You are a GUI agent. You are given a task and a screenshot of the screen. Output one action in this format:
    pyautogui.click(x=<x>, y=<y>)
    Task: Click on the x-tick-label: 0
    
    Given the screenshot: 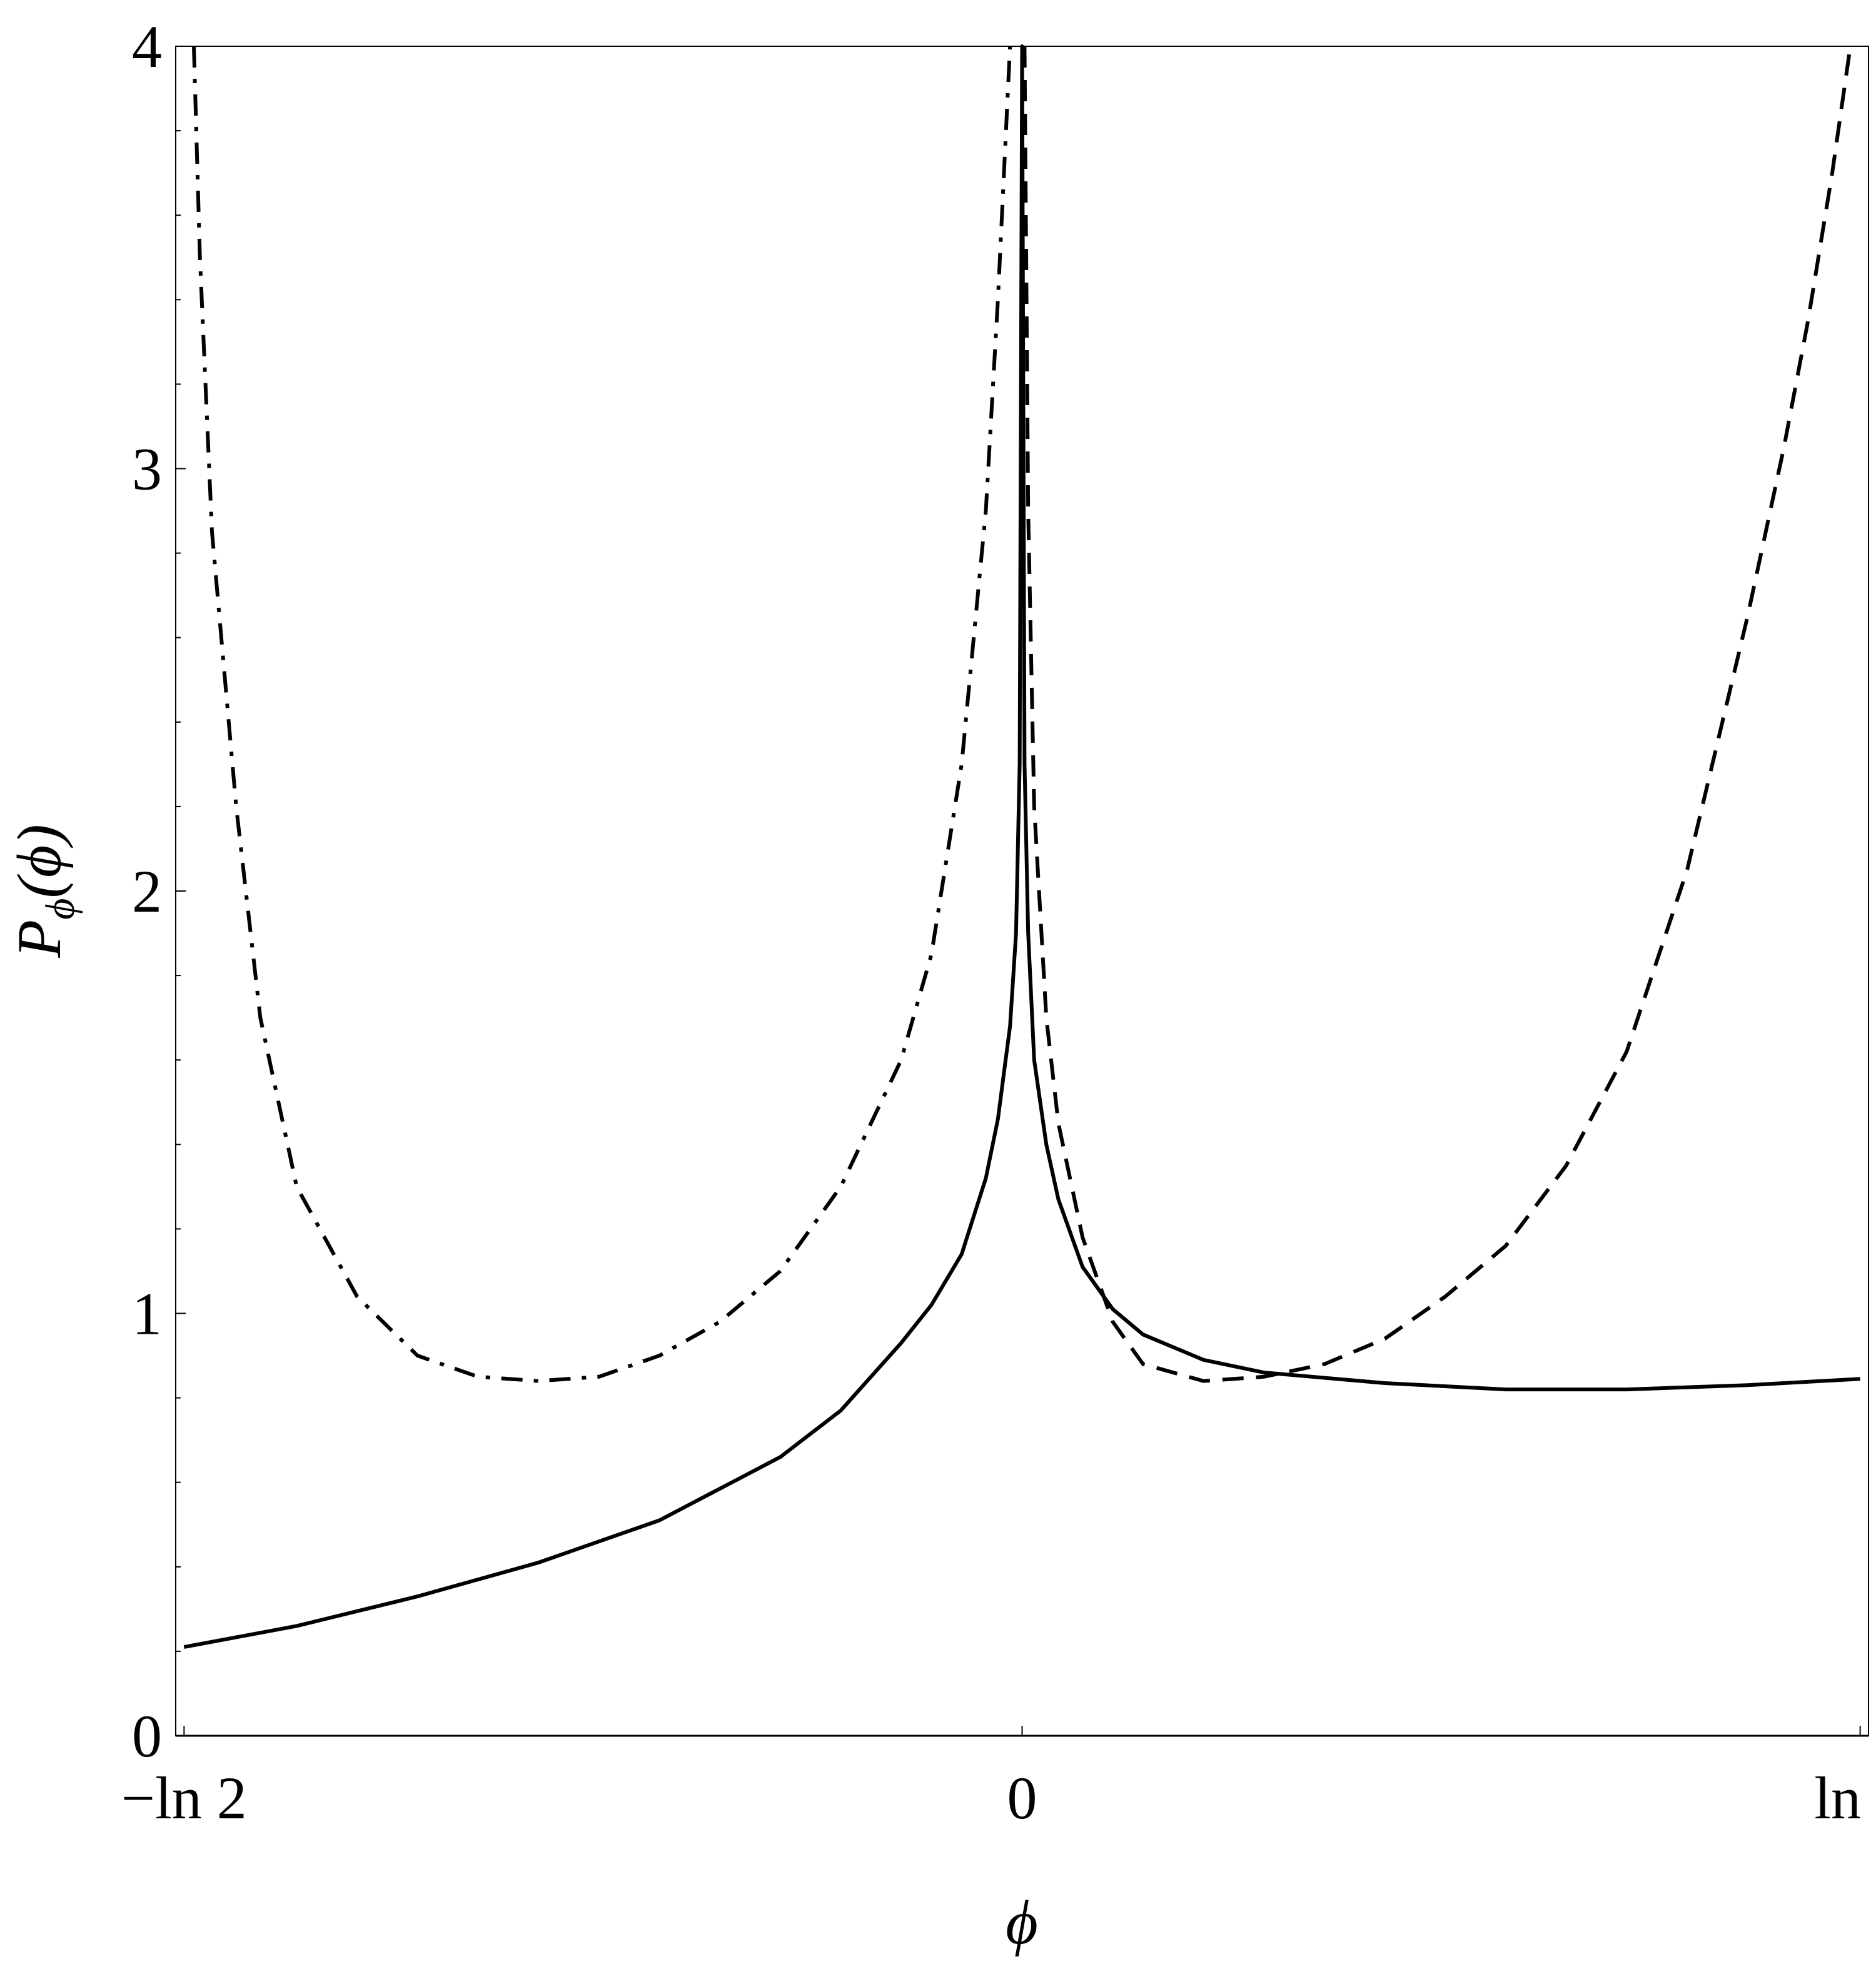 What is the action you would take?
    pyautogui.click(x=1022, y=1798)
    